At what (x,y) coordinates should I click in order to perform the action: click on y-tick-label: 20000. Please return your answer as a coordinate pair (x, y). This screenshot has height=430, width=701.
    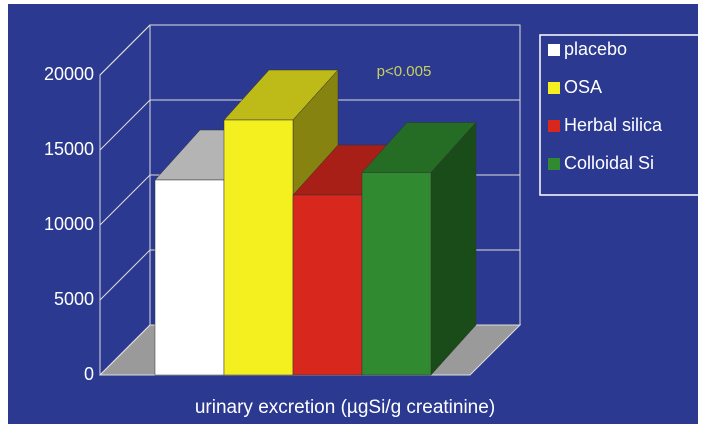
    Looking at the image, I should click on (69, 74).